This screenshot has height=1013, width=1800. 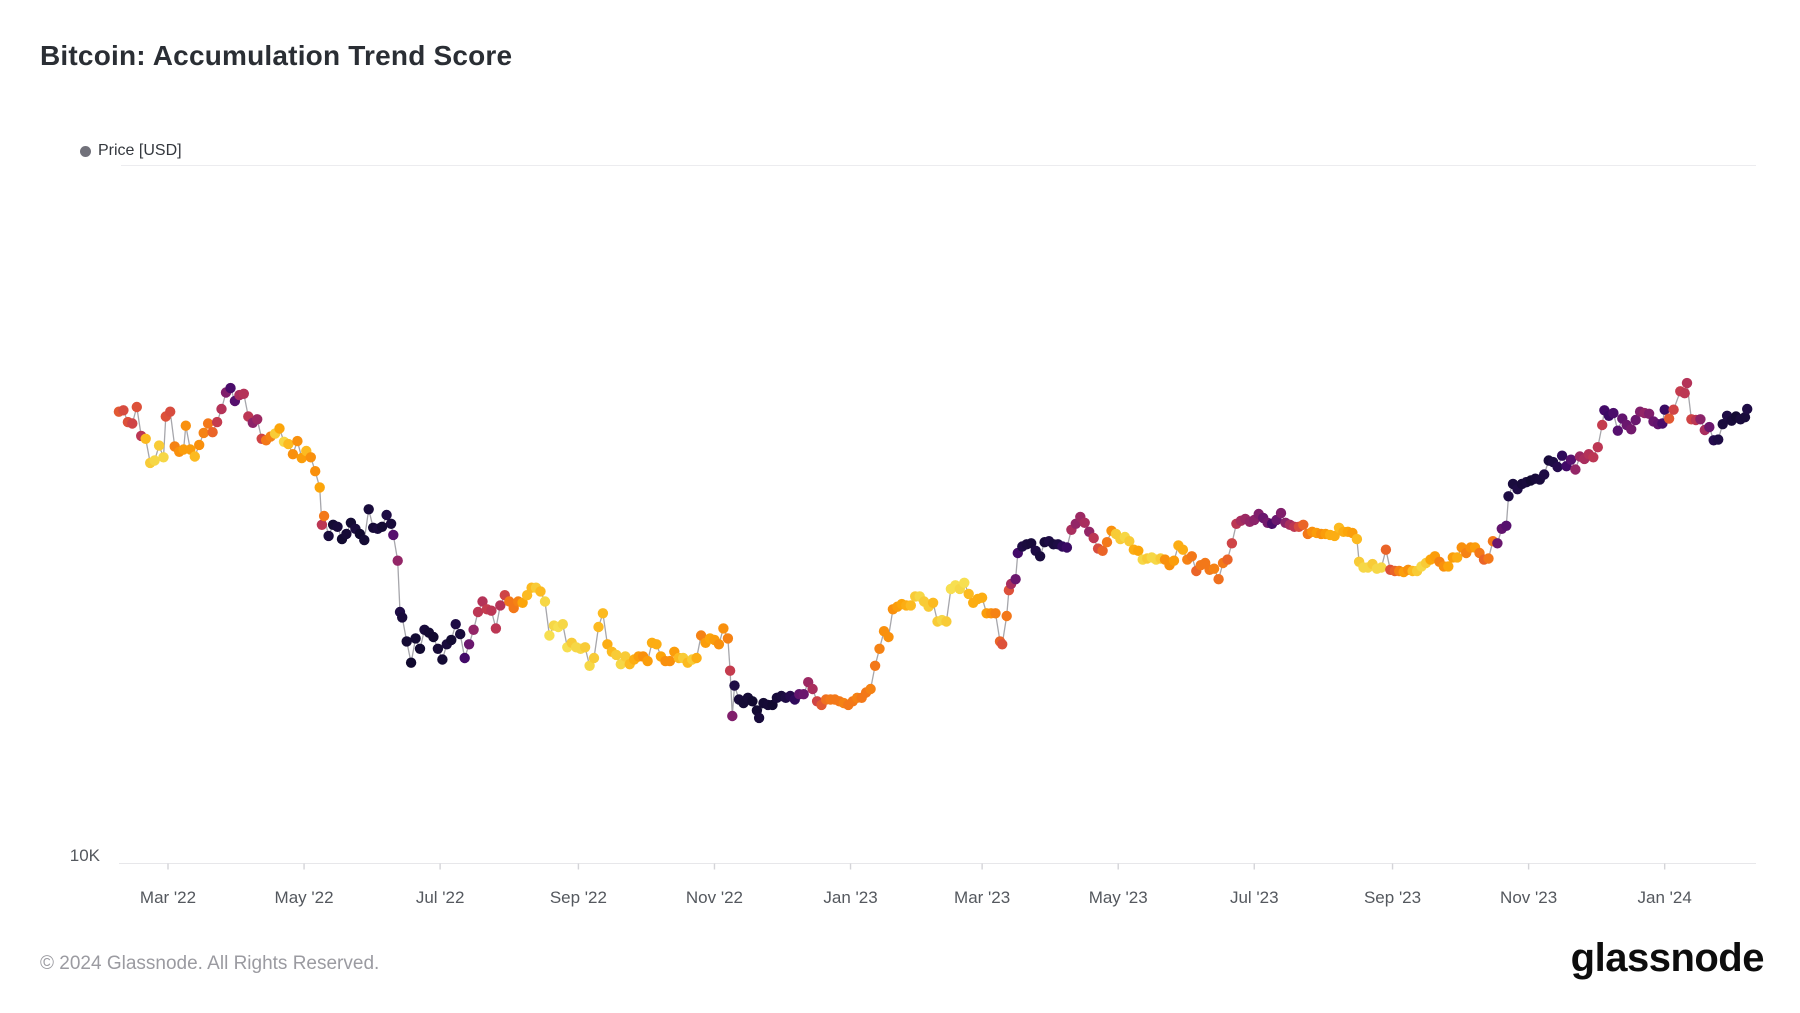 What do you see at coordinates (131, 151) in the screenshot?
I see `legend: Price [USD]` at bounding box center [131, 151].